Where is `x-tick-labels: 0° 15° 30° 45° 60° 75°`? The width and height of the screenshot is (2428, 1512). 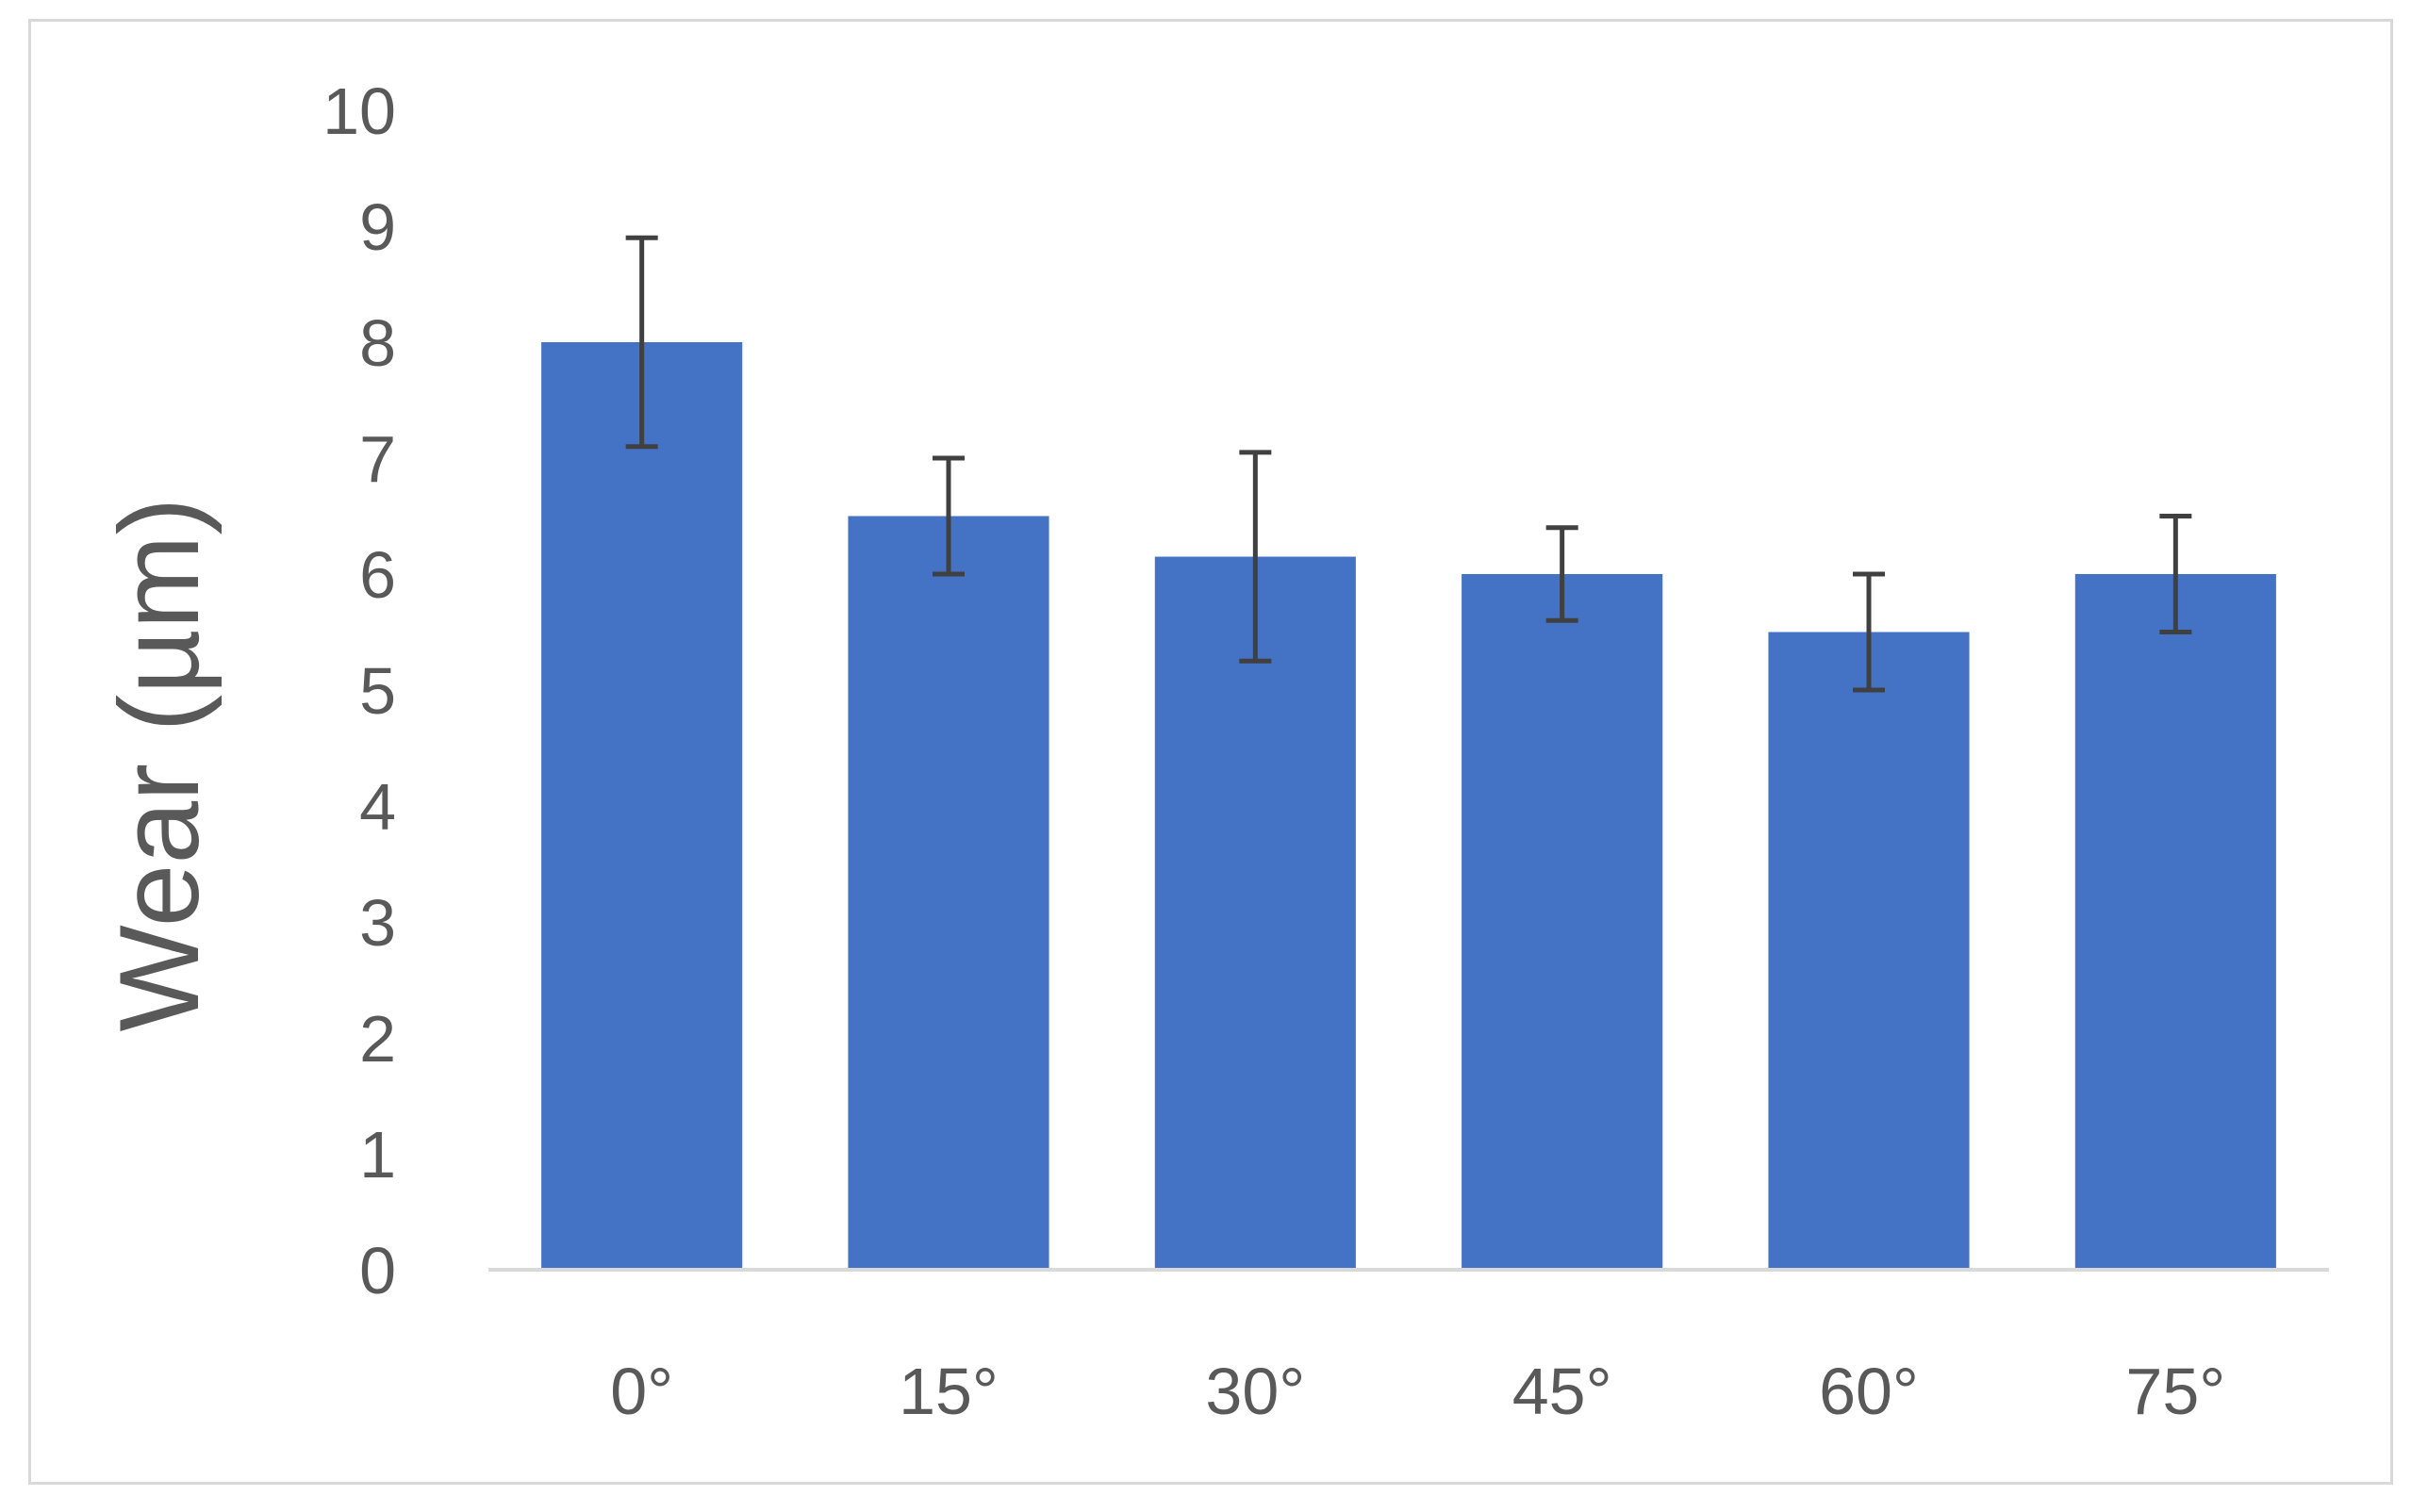 x-tick-labels: 0° 15° 30° 45° 60° 75° is located at coordinates (1417, 1391).